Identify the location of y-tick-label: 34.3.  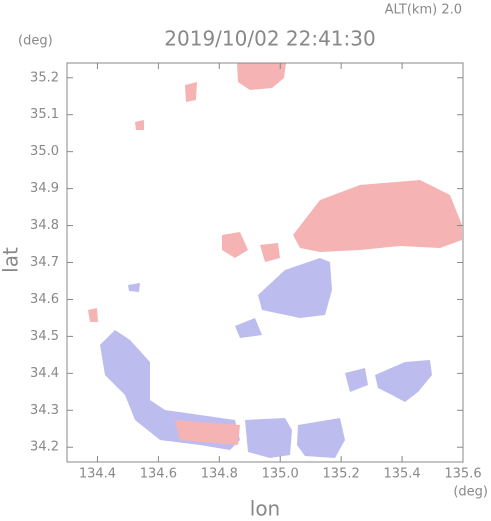
(44, 410).